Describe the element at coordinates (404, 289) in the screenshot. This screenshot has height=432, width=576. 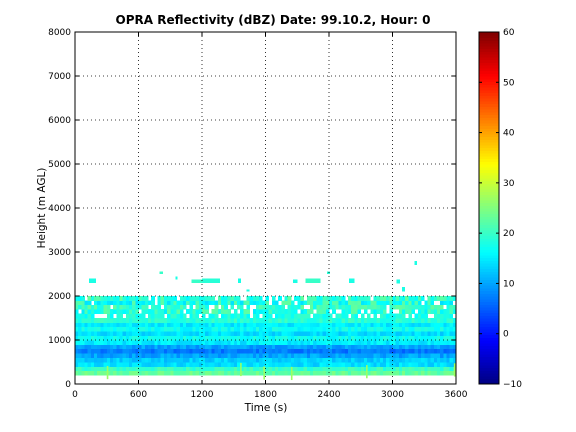
I see `heatmap-echo` at that location.